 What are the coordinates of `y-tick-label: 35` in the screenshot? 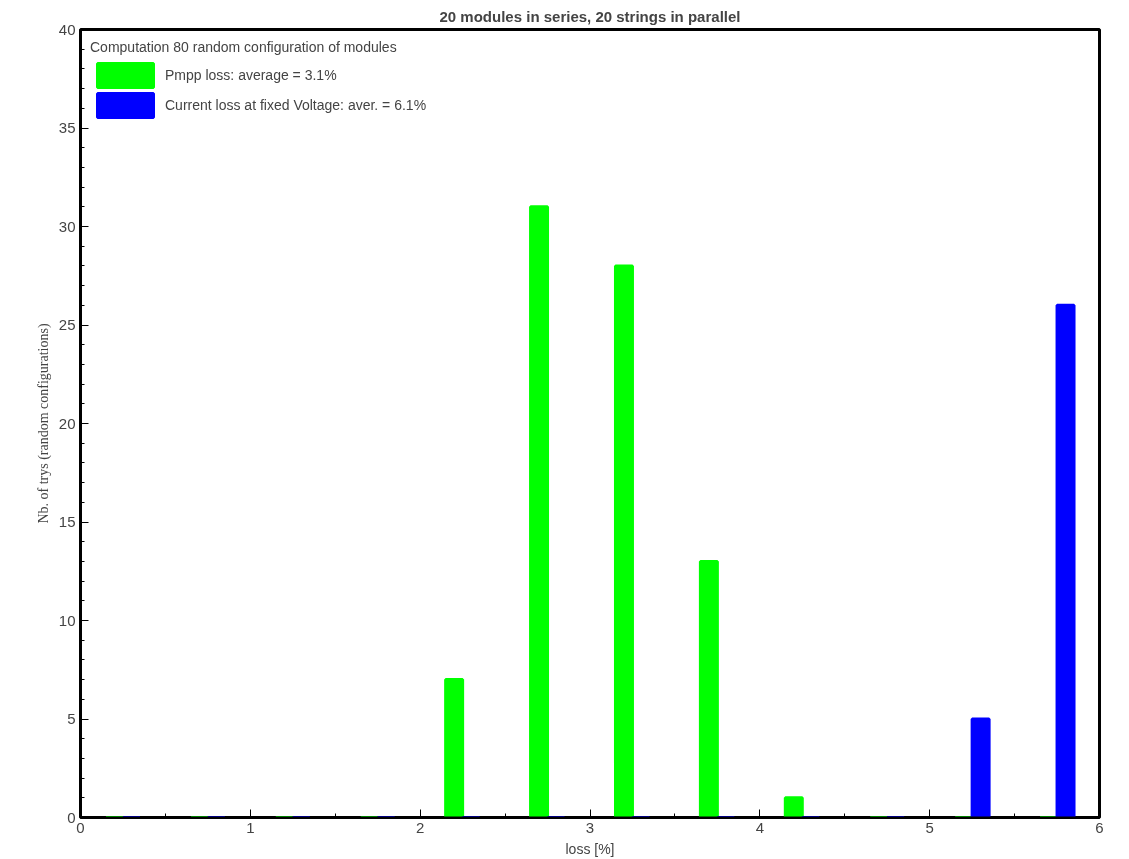 It's located at (67, 127).